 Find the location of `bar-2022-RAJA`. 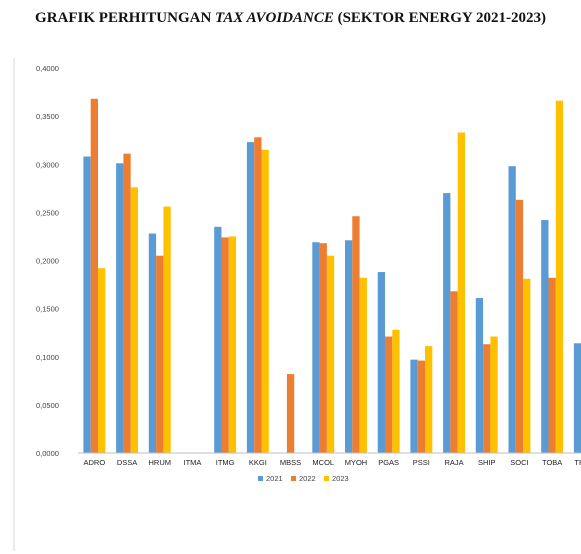

bar-2022-RAJA is located at coordinates (454, 372).